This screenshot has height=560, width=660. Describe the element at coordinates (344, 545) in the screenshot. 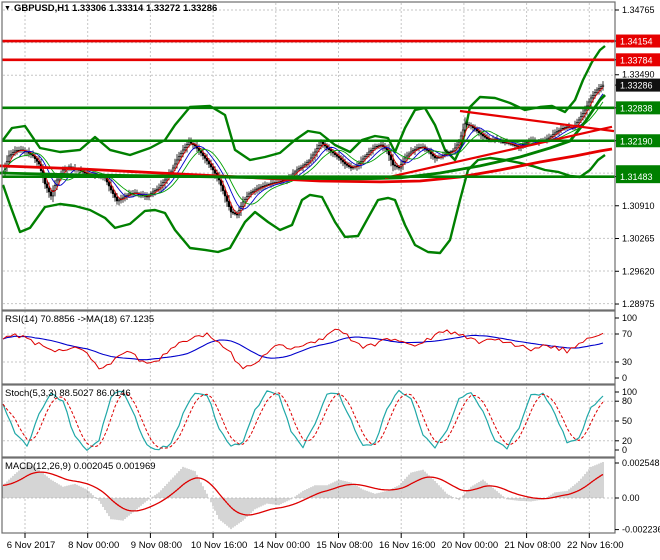

I see `time-label: 15 Nov 08:00` at that location.